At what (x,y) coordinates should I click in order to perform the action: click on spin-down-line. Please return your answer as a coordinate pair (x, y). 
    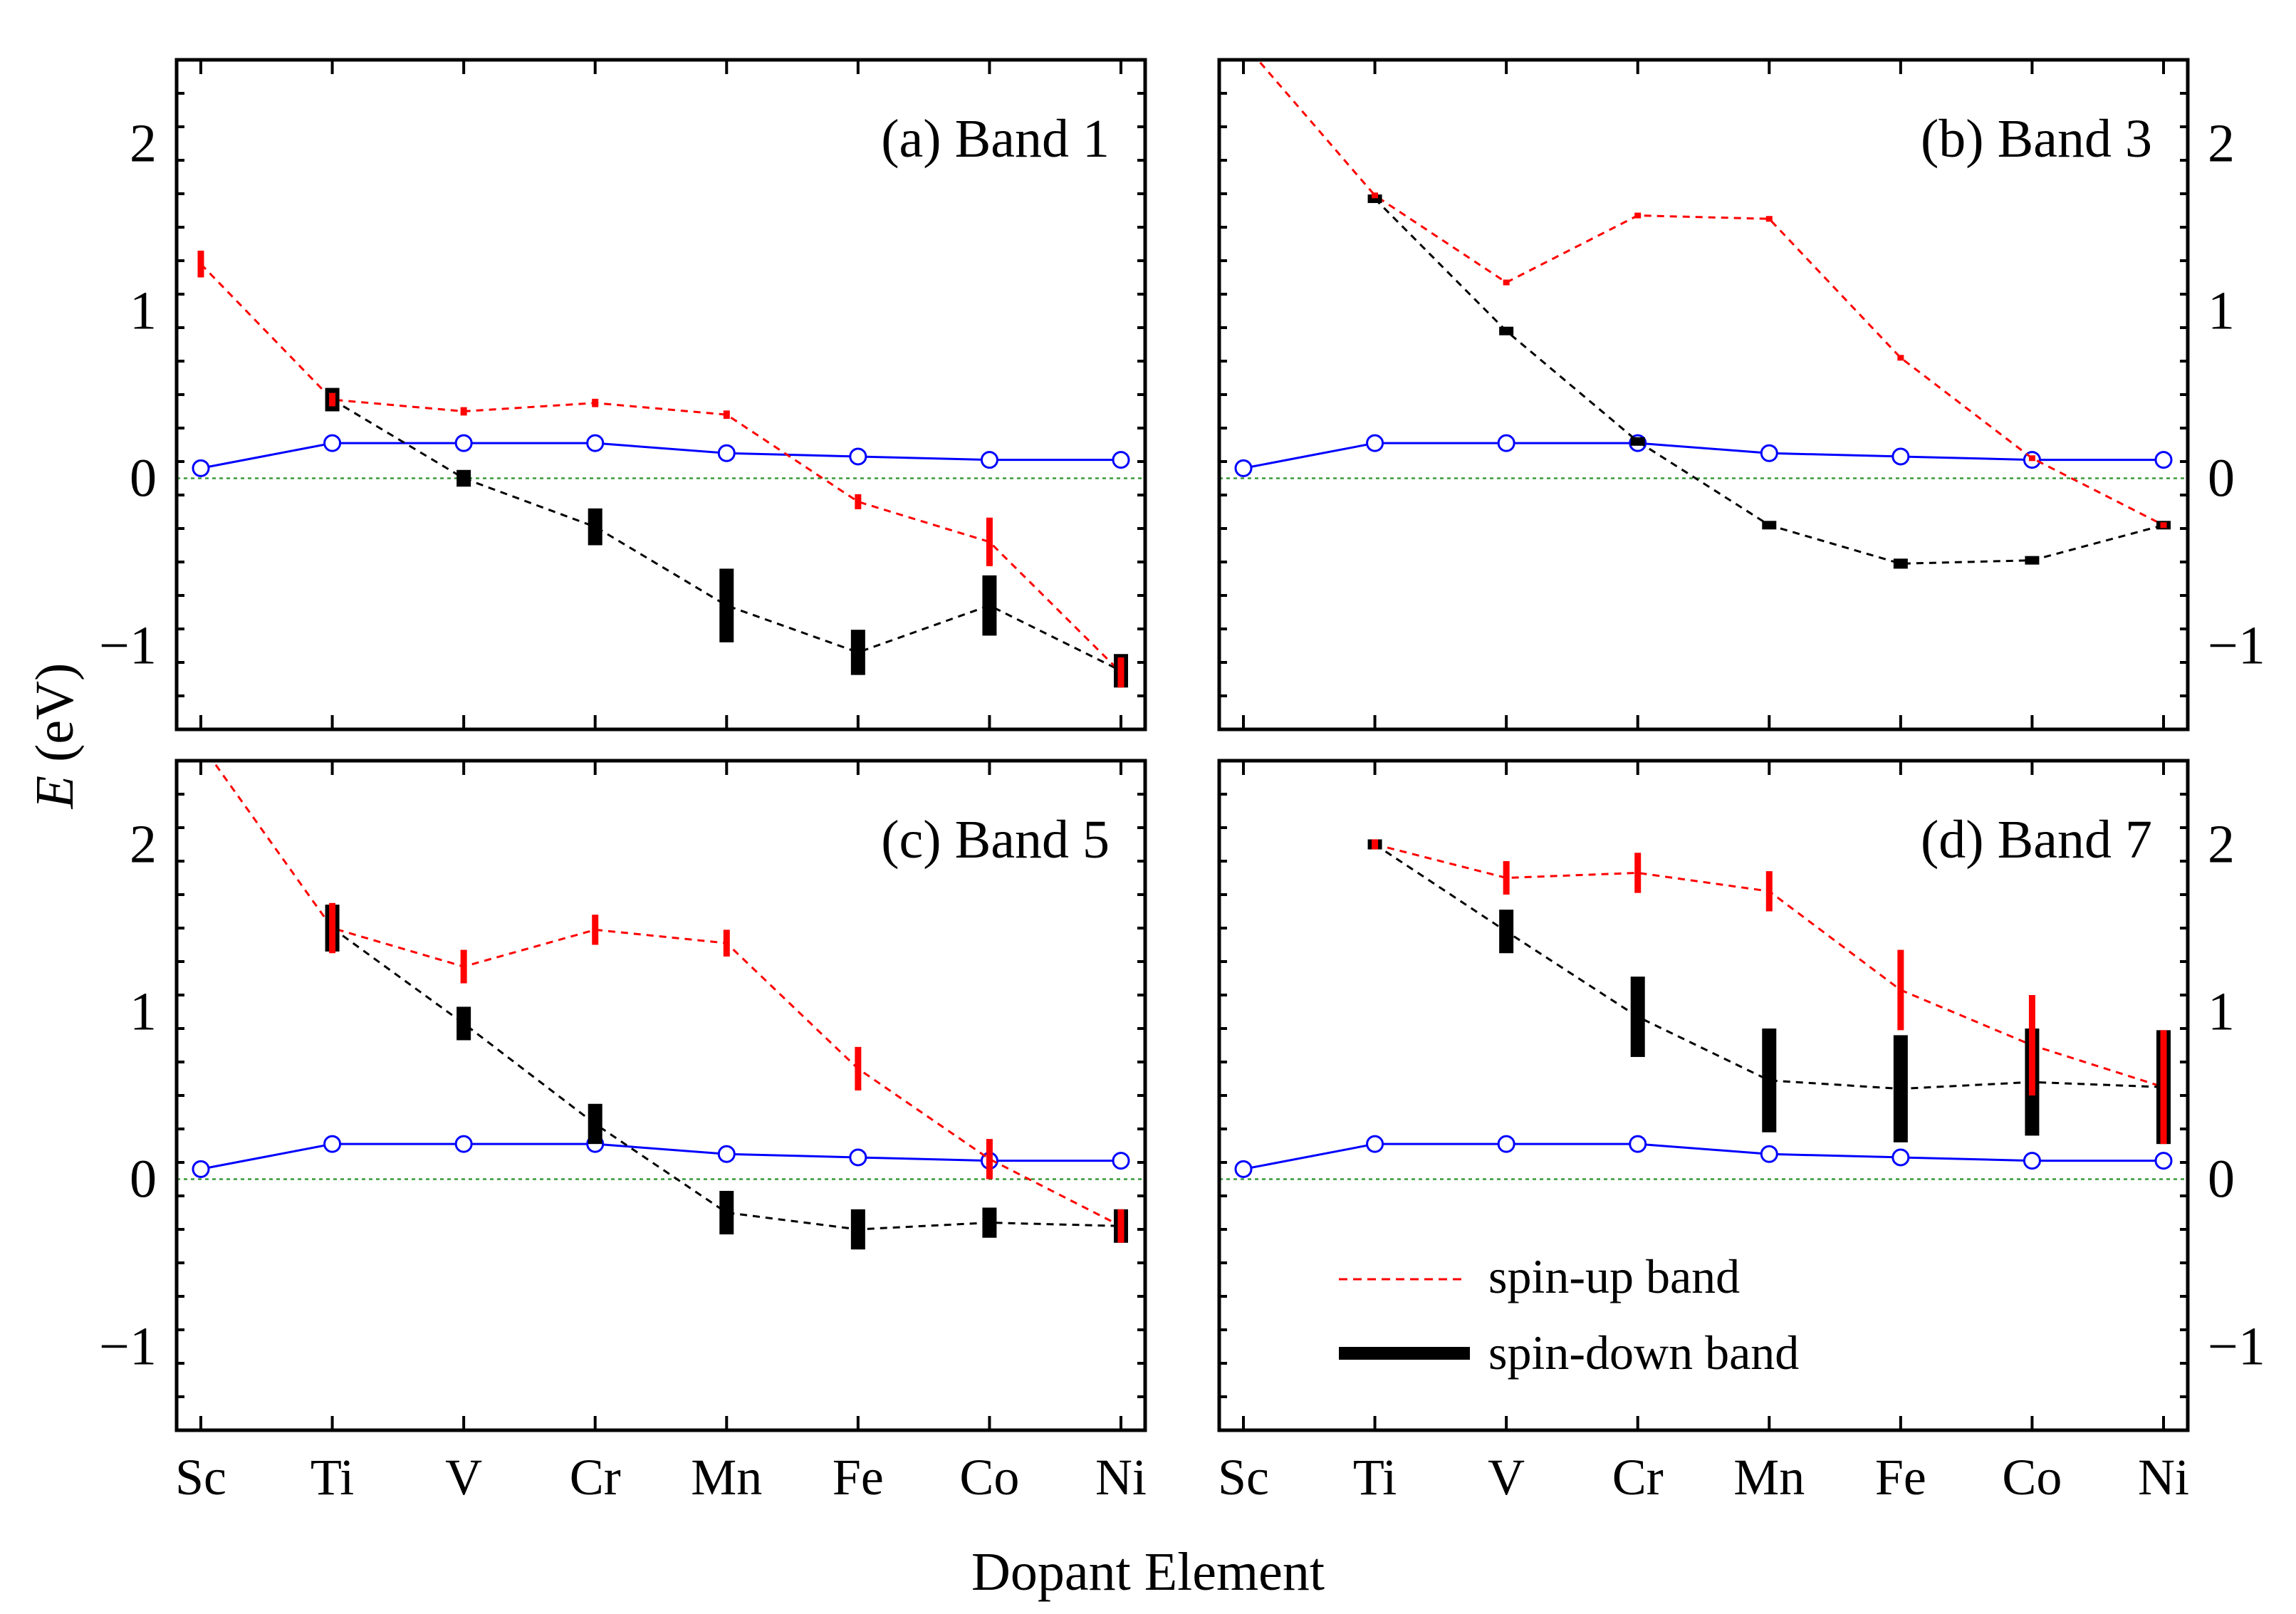
    Looking at the image, I should click on (1769, 381).